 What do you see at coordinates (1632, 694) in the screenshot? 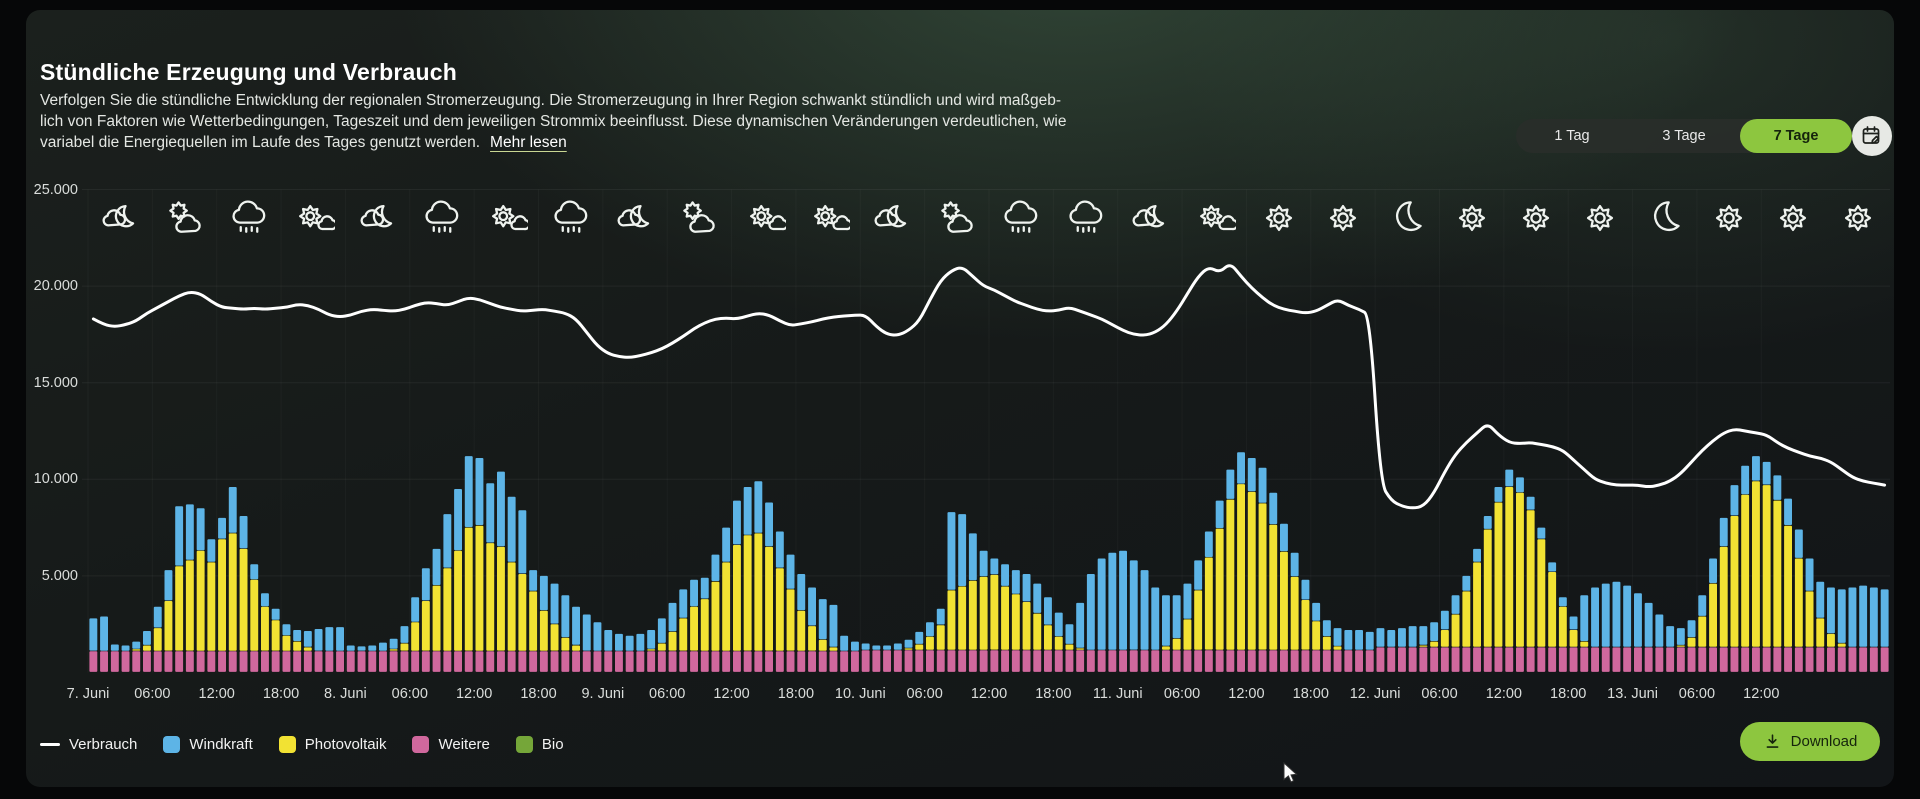
I see `x-axis-label: 13. Juni` at bounding box center [1632, 694].